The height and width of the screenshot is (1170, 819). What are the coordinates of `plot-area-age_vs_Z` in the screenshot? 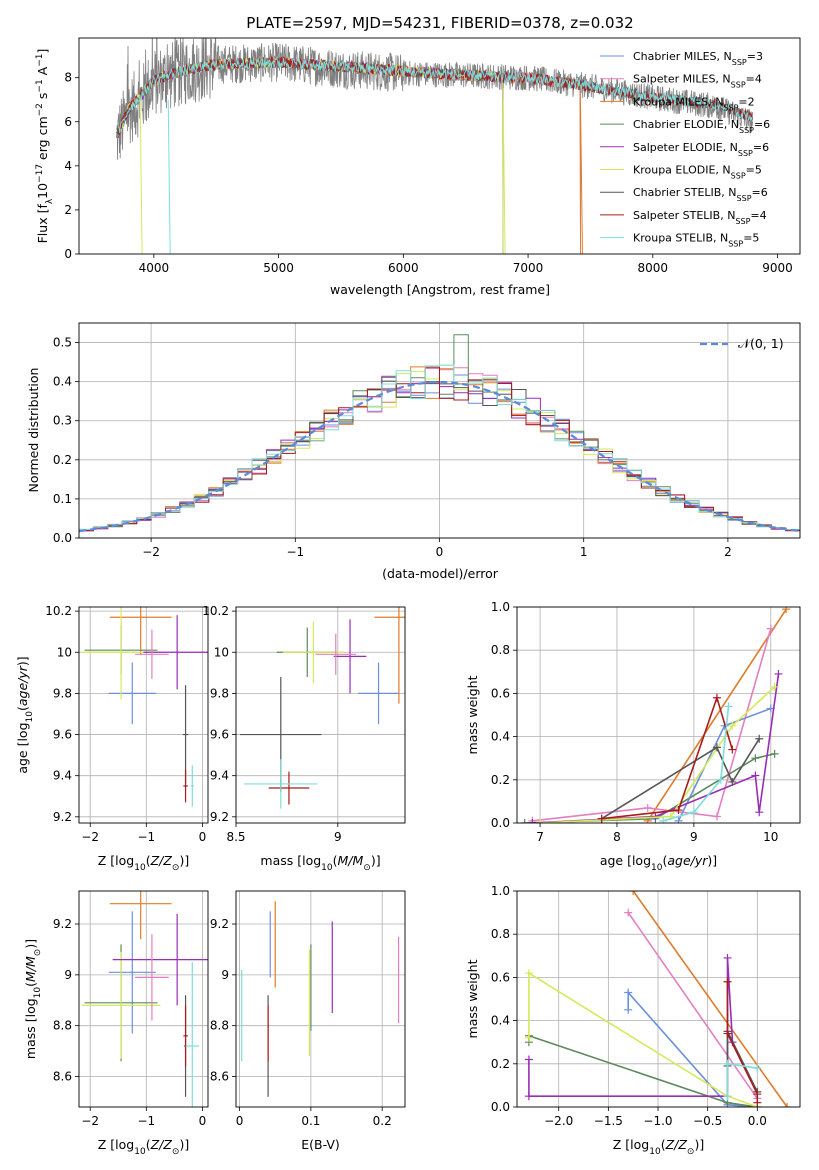 It's located at (144, 707).